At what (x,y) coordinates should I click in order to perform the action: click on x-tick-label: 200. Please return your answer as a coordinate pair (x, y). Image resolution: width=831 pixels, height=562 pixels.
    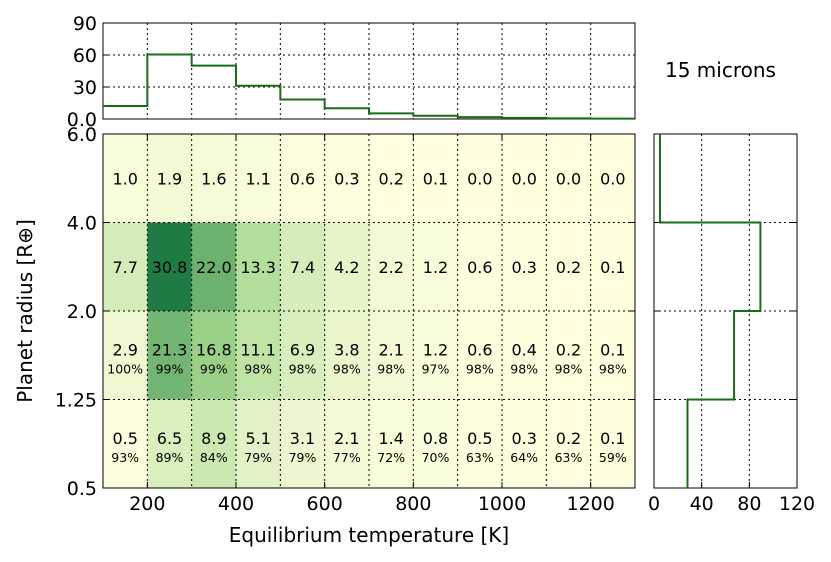
    Looking at the image, I should click on (147, 504).